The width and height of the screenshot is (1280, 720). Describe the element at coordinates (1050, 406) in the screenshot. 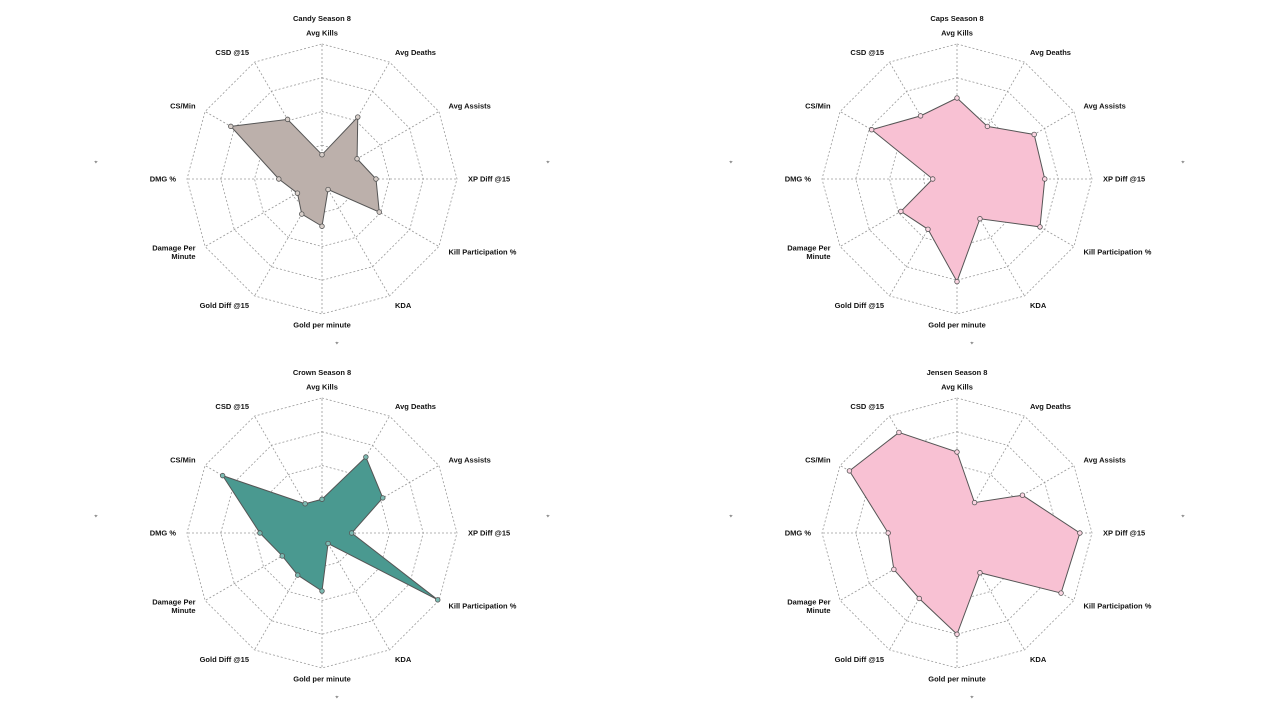

I see `axis-label: Avg Deaths` at that location.